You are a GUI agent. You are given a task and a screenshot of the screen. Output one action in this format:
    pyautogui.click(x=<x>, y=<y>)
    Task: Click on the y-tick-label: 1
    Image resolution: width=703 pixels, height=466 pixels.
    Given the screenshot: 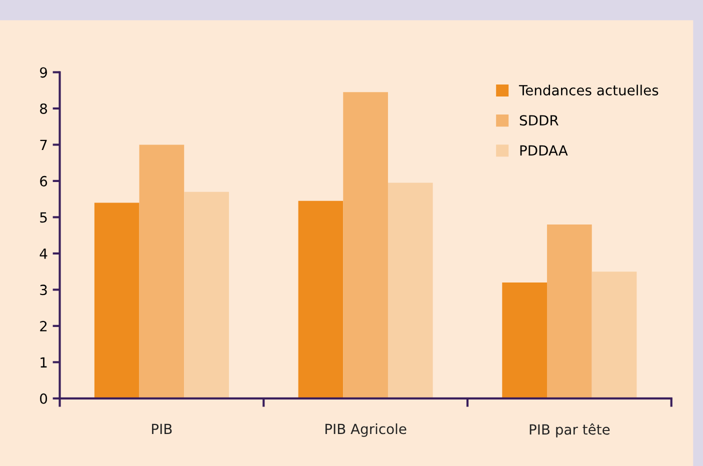 What is the action you would take?
    pyautogui.click(x=43, y=362)
    